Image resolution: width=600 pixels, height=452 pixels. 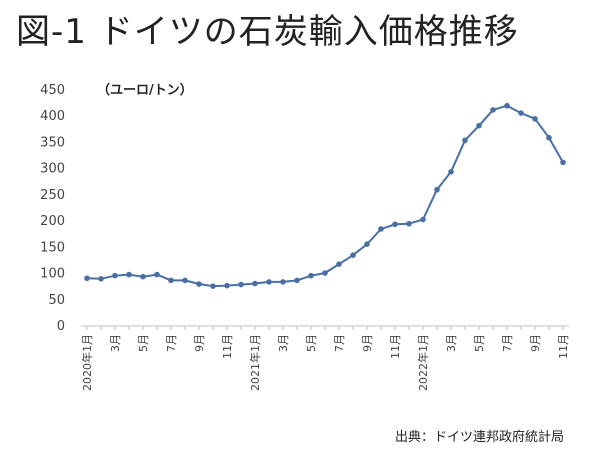 I want to click on x-tick-label: 2022年1月, so click(x=423, y=362).